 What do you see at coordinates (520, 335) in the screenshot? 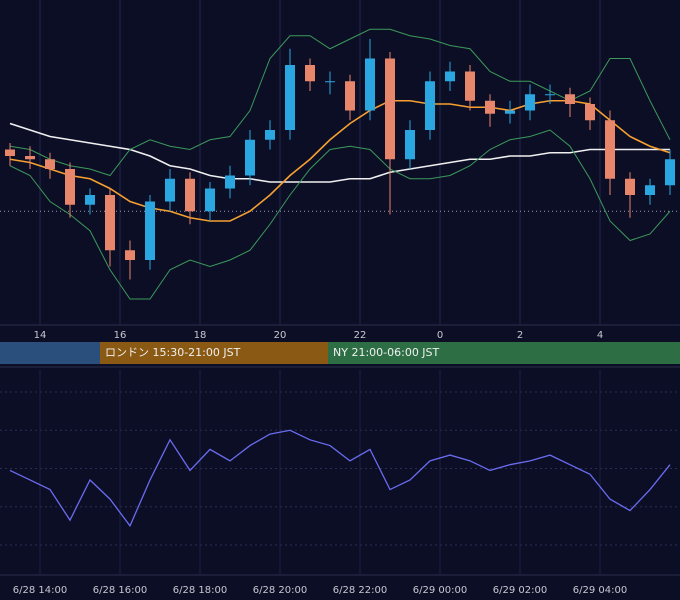
I see `x-tick-label: 2` at bounding box center [520, 335].